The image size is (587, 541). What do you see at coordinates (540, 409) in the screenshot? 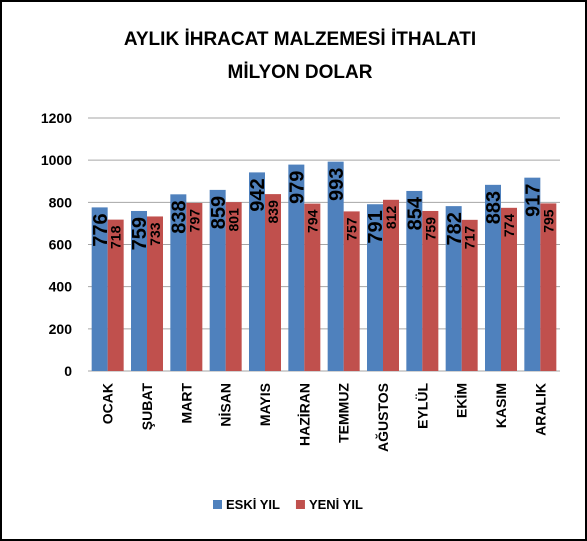
I see `x-tick-label: ARALIK` at bounding box center [540, 409].